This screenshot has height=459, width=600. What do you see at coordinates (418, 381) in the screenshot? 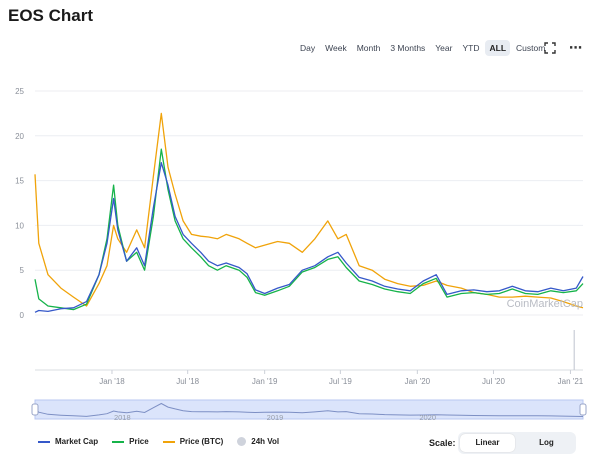
I see `x-tick-label: Jan '20` at bounding box center [418, 381].